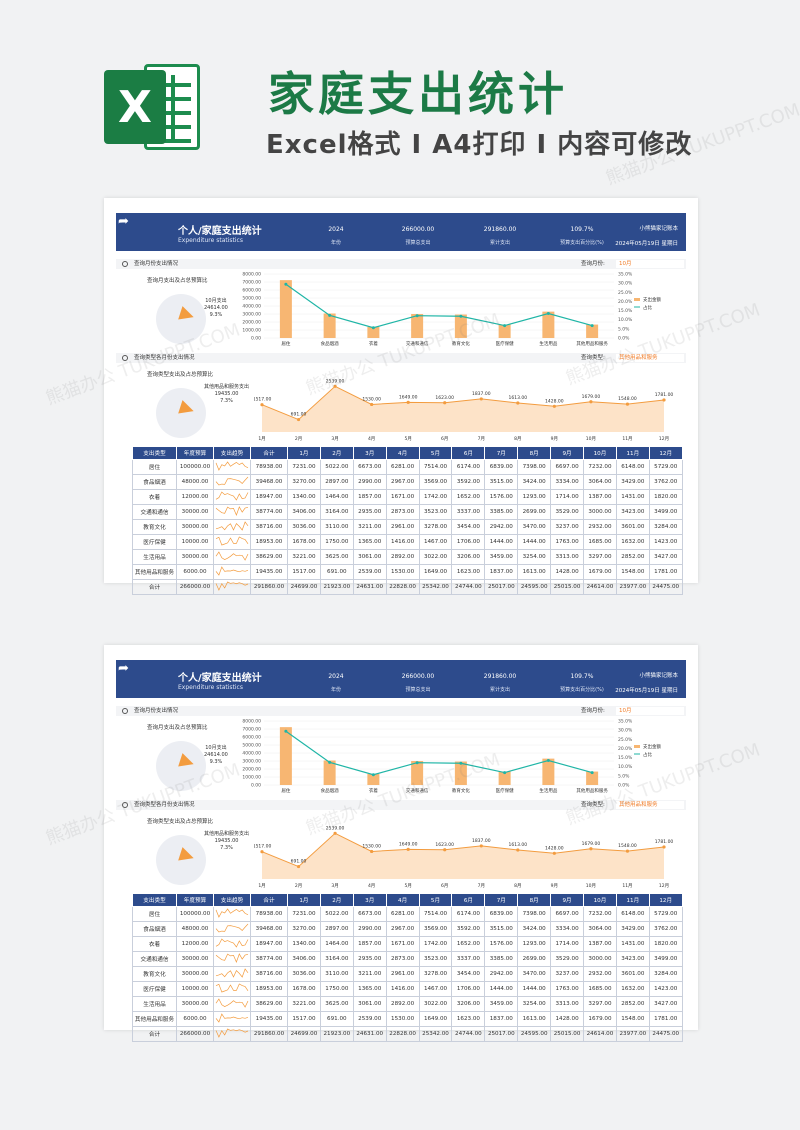 The image size is (800, 1130). I want to click on table-cell: 266000.00, so click(195, 587).